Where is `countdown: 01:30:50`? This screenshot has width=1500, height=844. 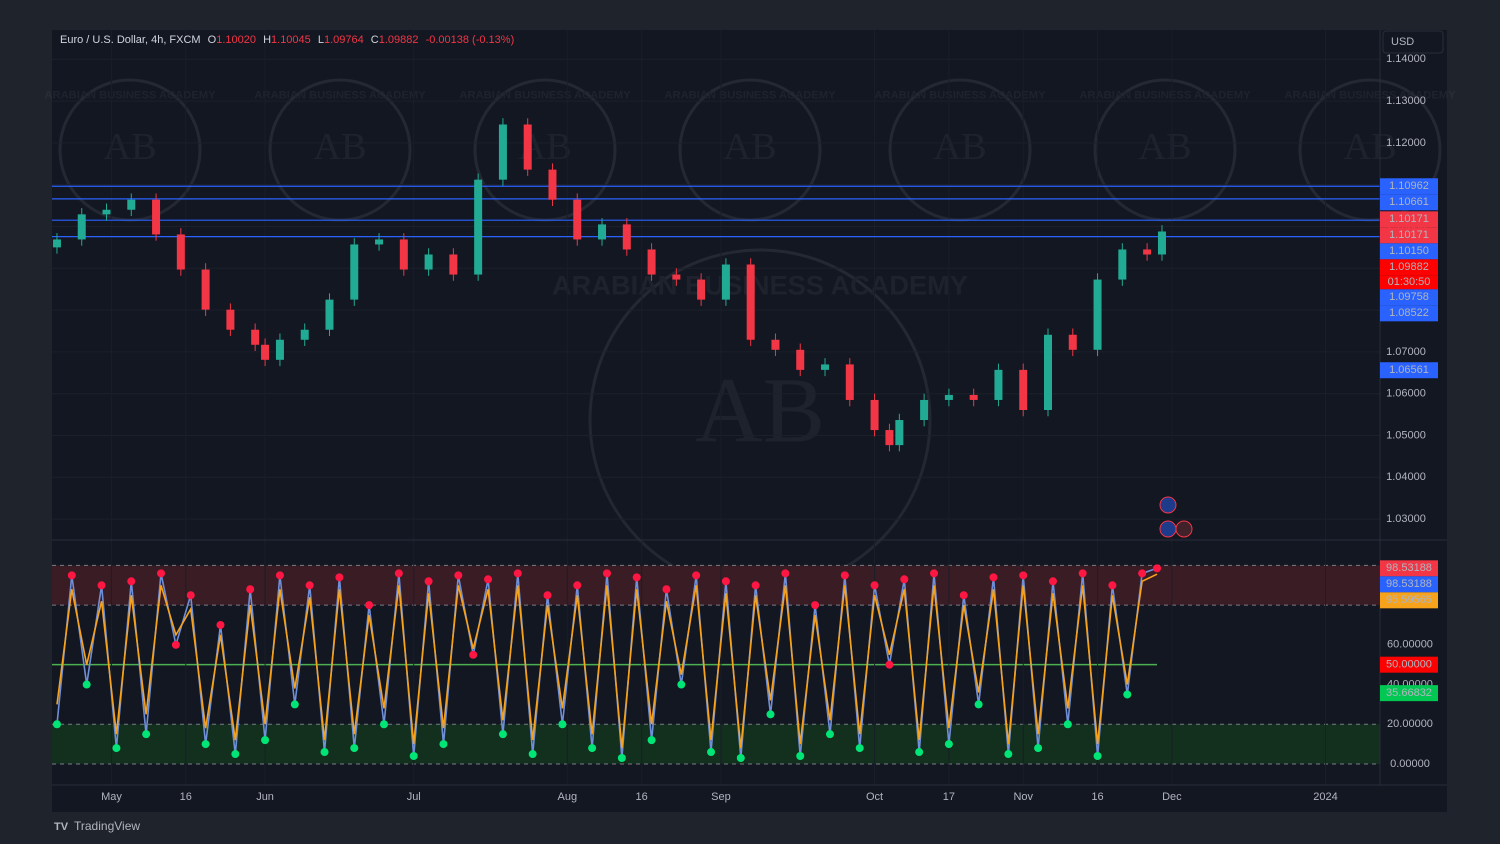
countdown: 01:30:50 is located at coordinates (1409, 282).